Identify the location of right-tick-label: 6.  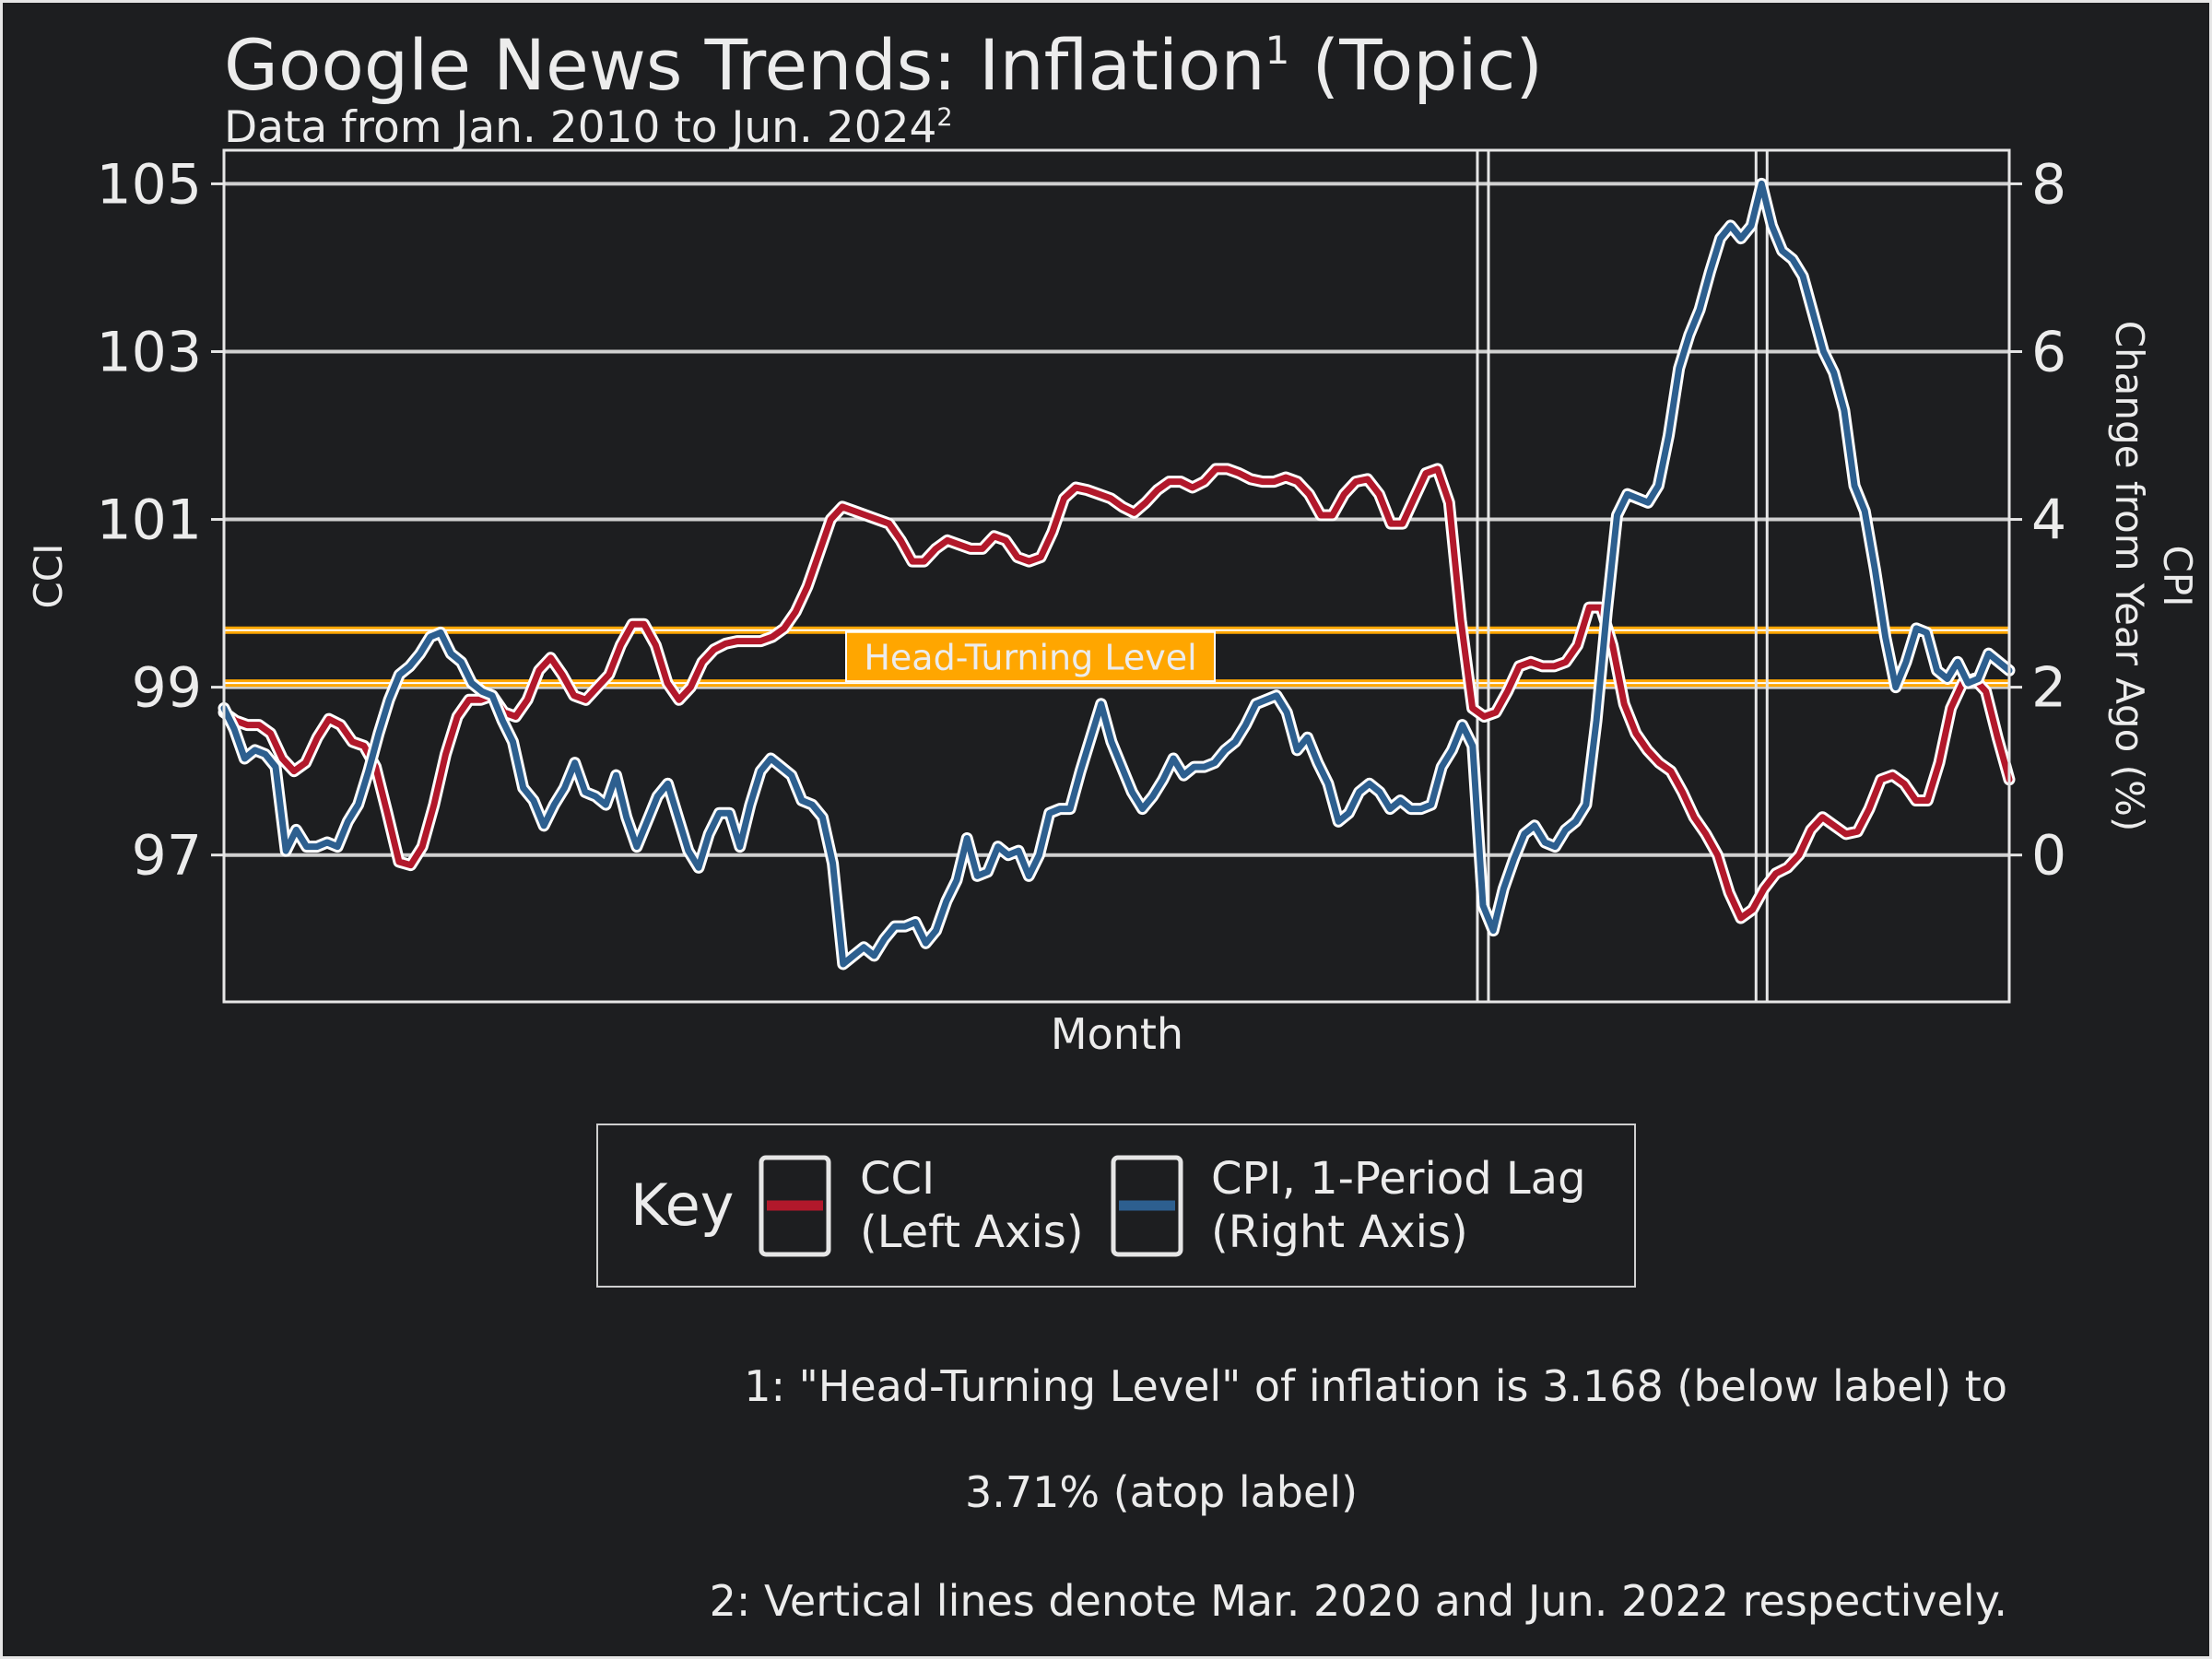
(2048, 352).